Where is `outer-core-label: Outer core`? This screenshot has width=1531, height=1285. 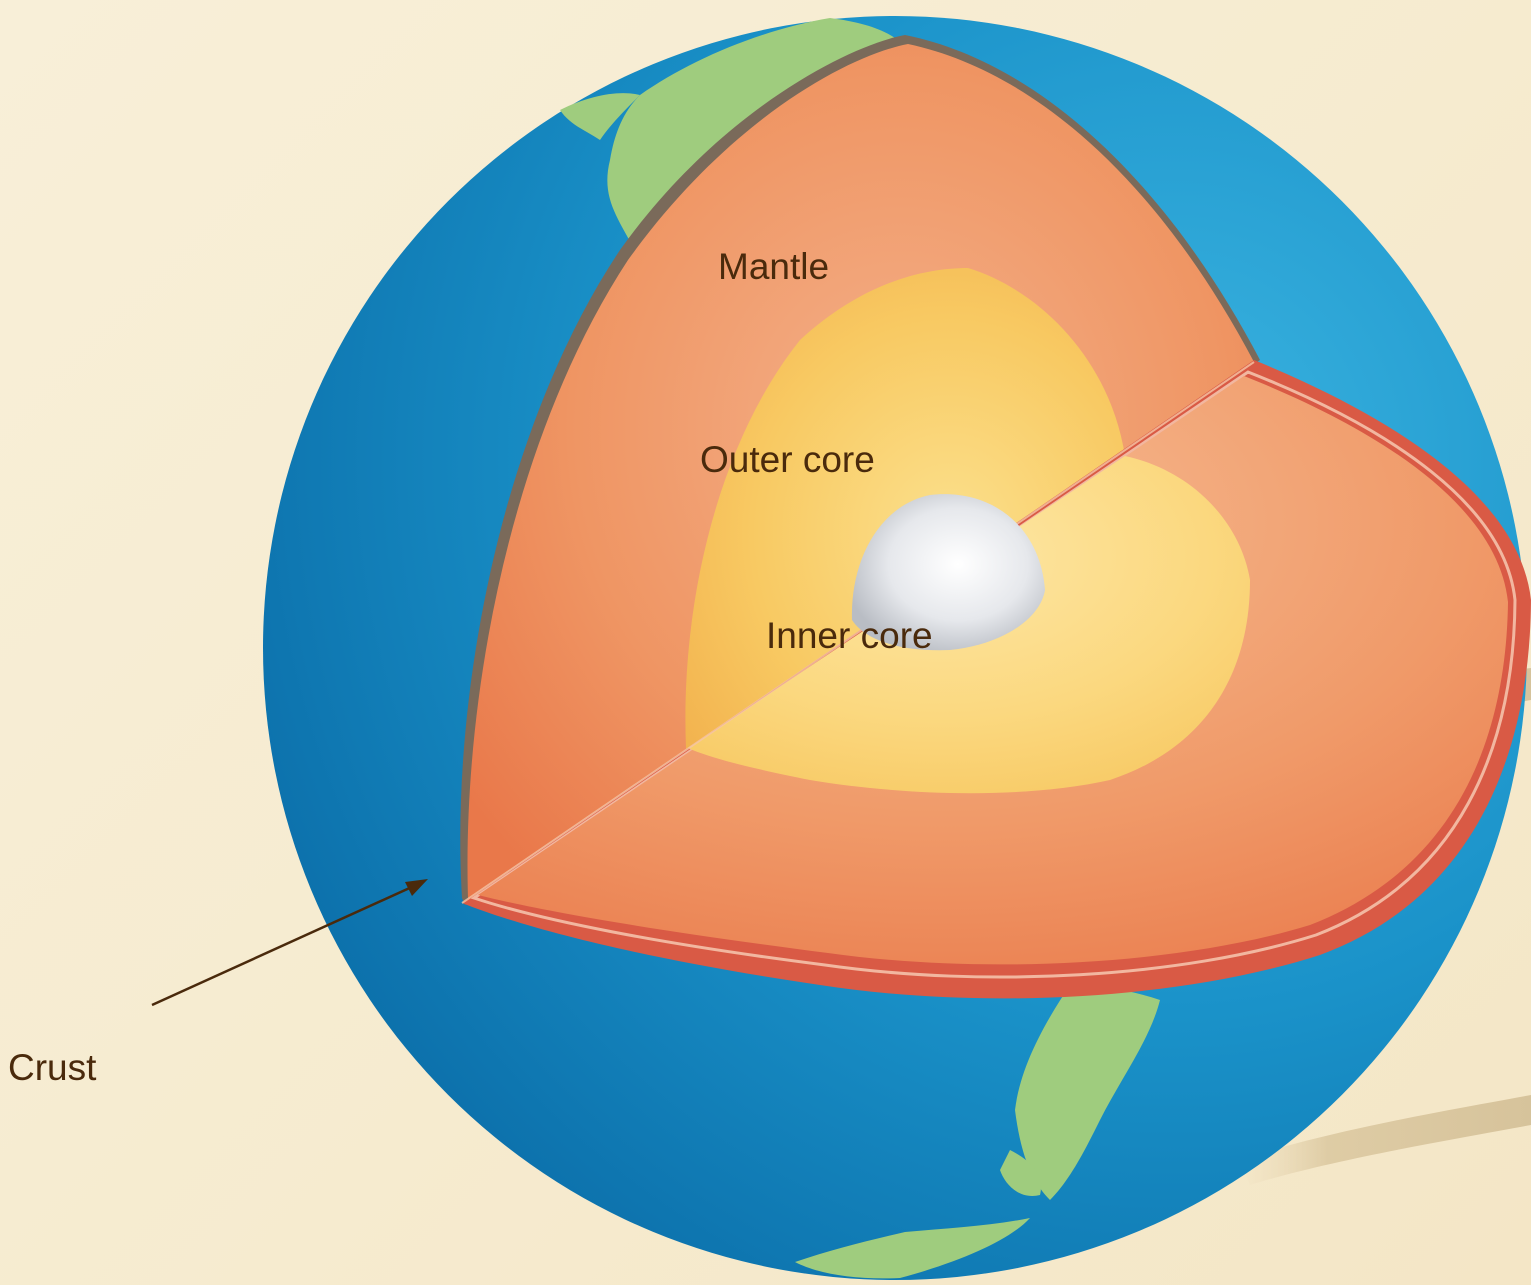 outer-core-label: Outer core is located at coordinates (787, 459).